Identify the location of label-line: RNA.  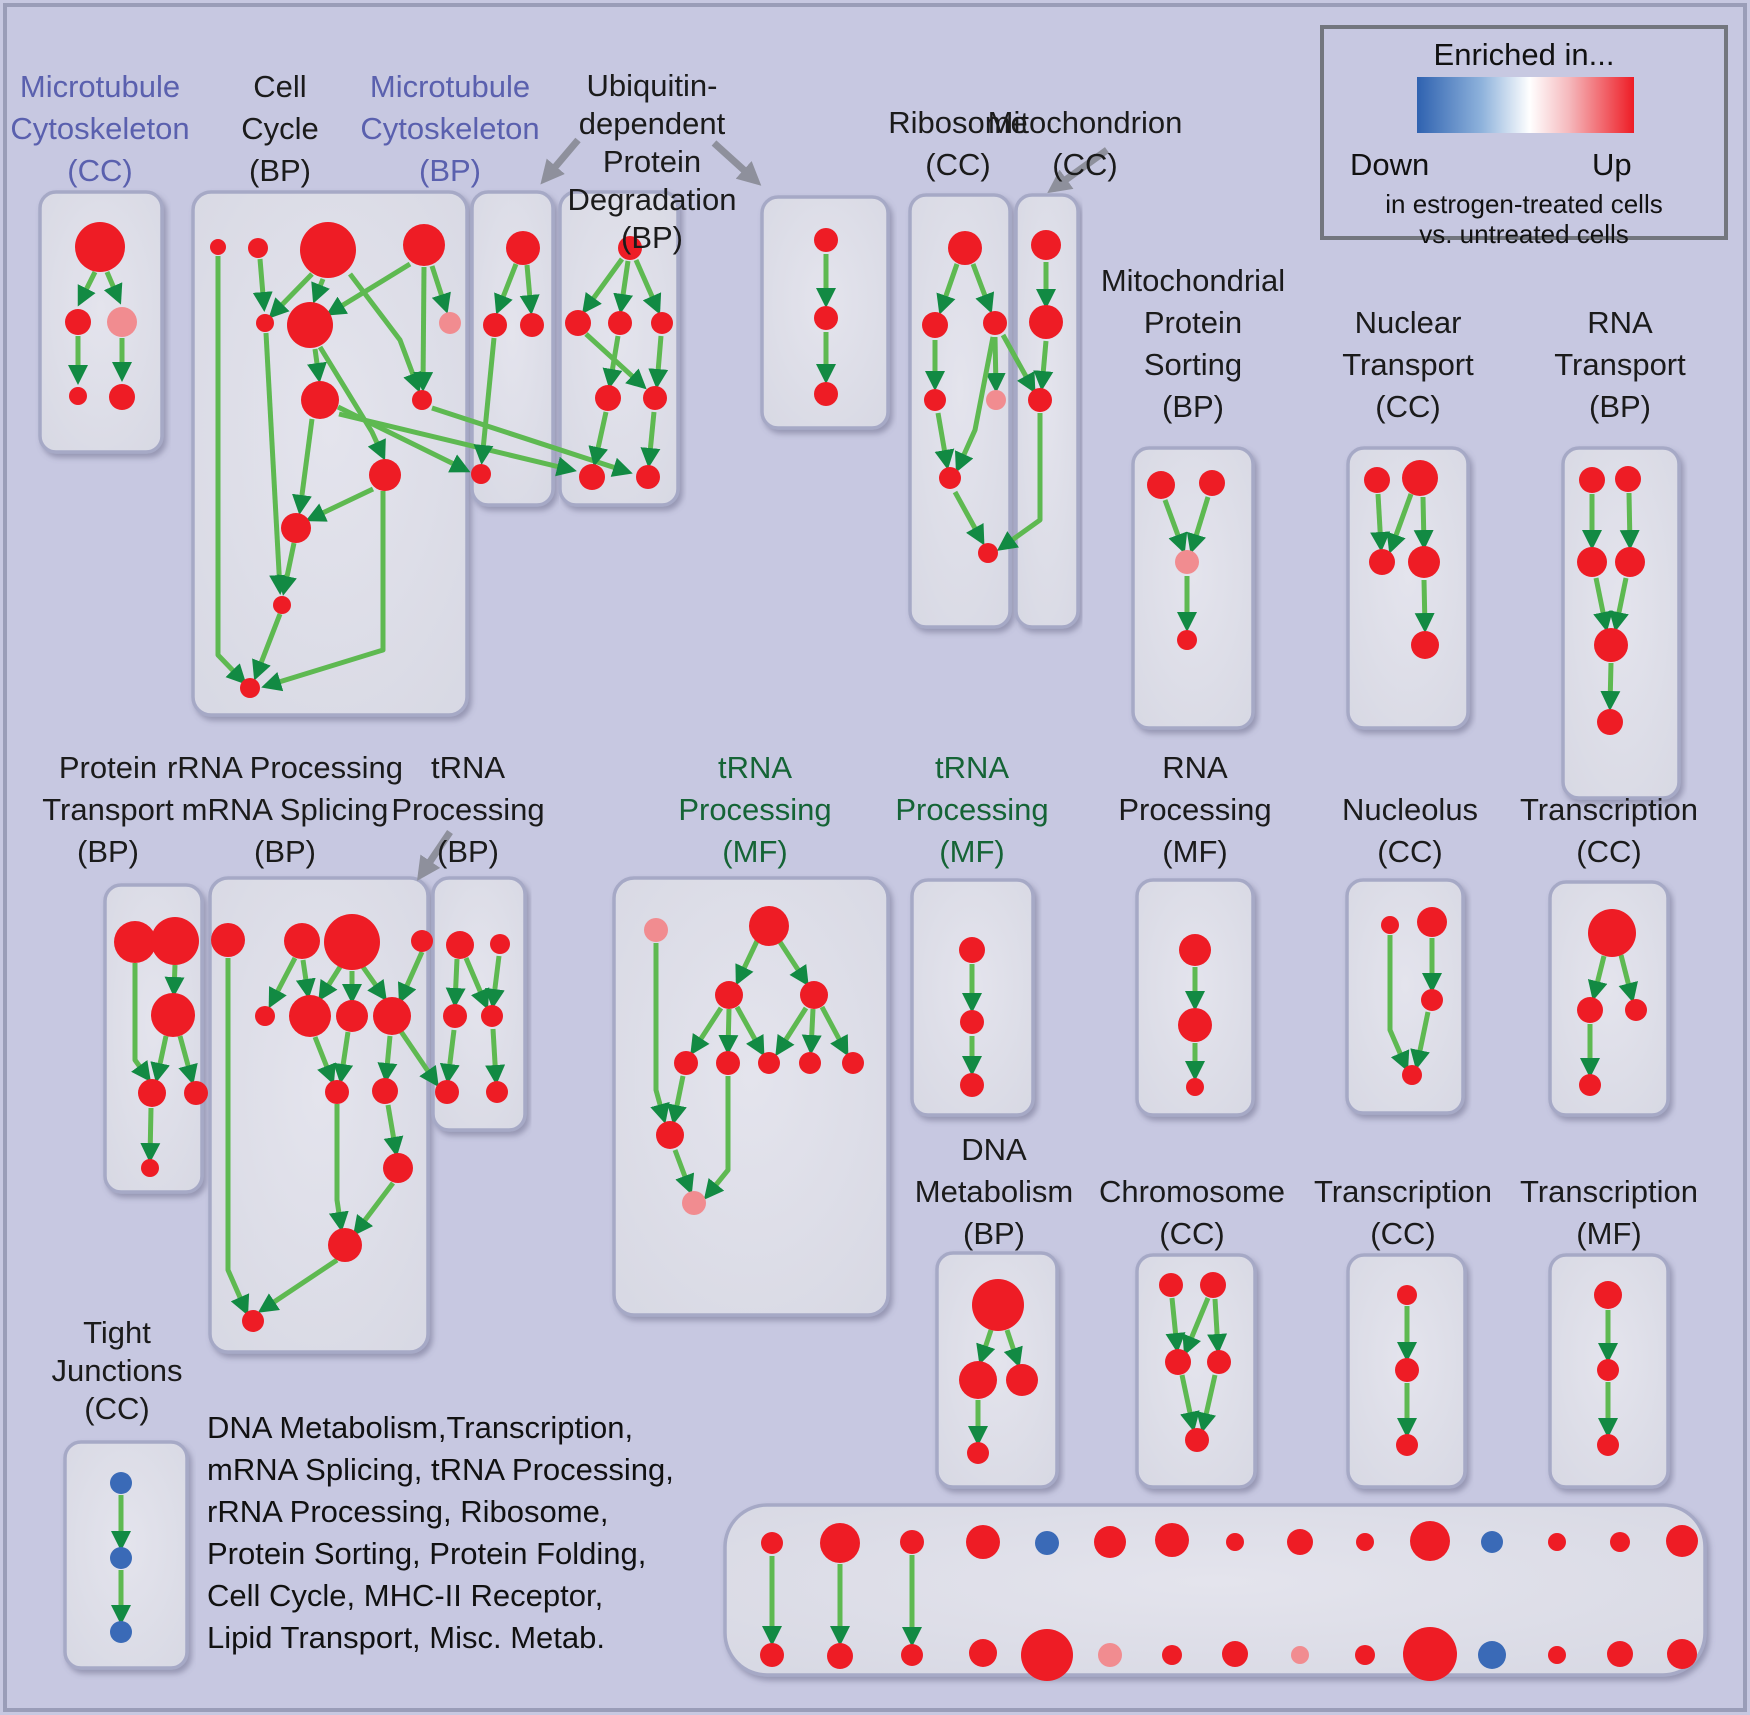
(1195, 767).